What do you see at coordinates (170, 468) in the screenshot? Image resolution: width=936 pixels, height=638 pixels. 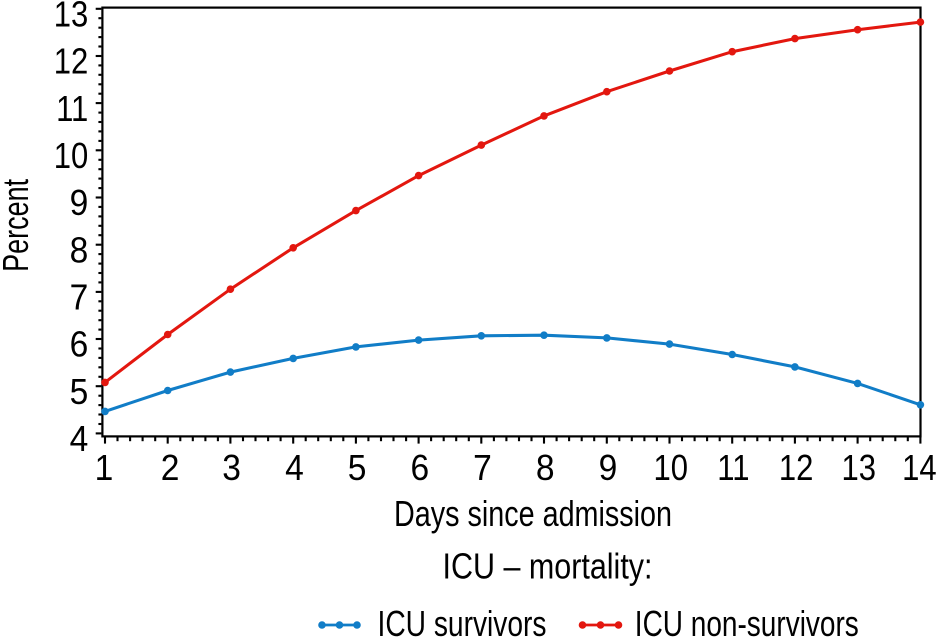 I see `svg-text: 2` at bounding box center [170, 468].